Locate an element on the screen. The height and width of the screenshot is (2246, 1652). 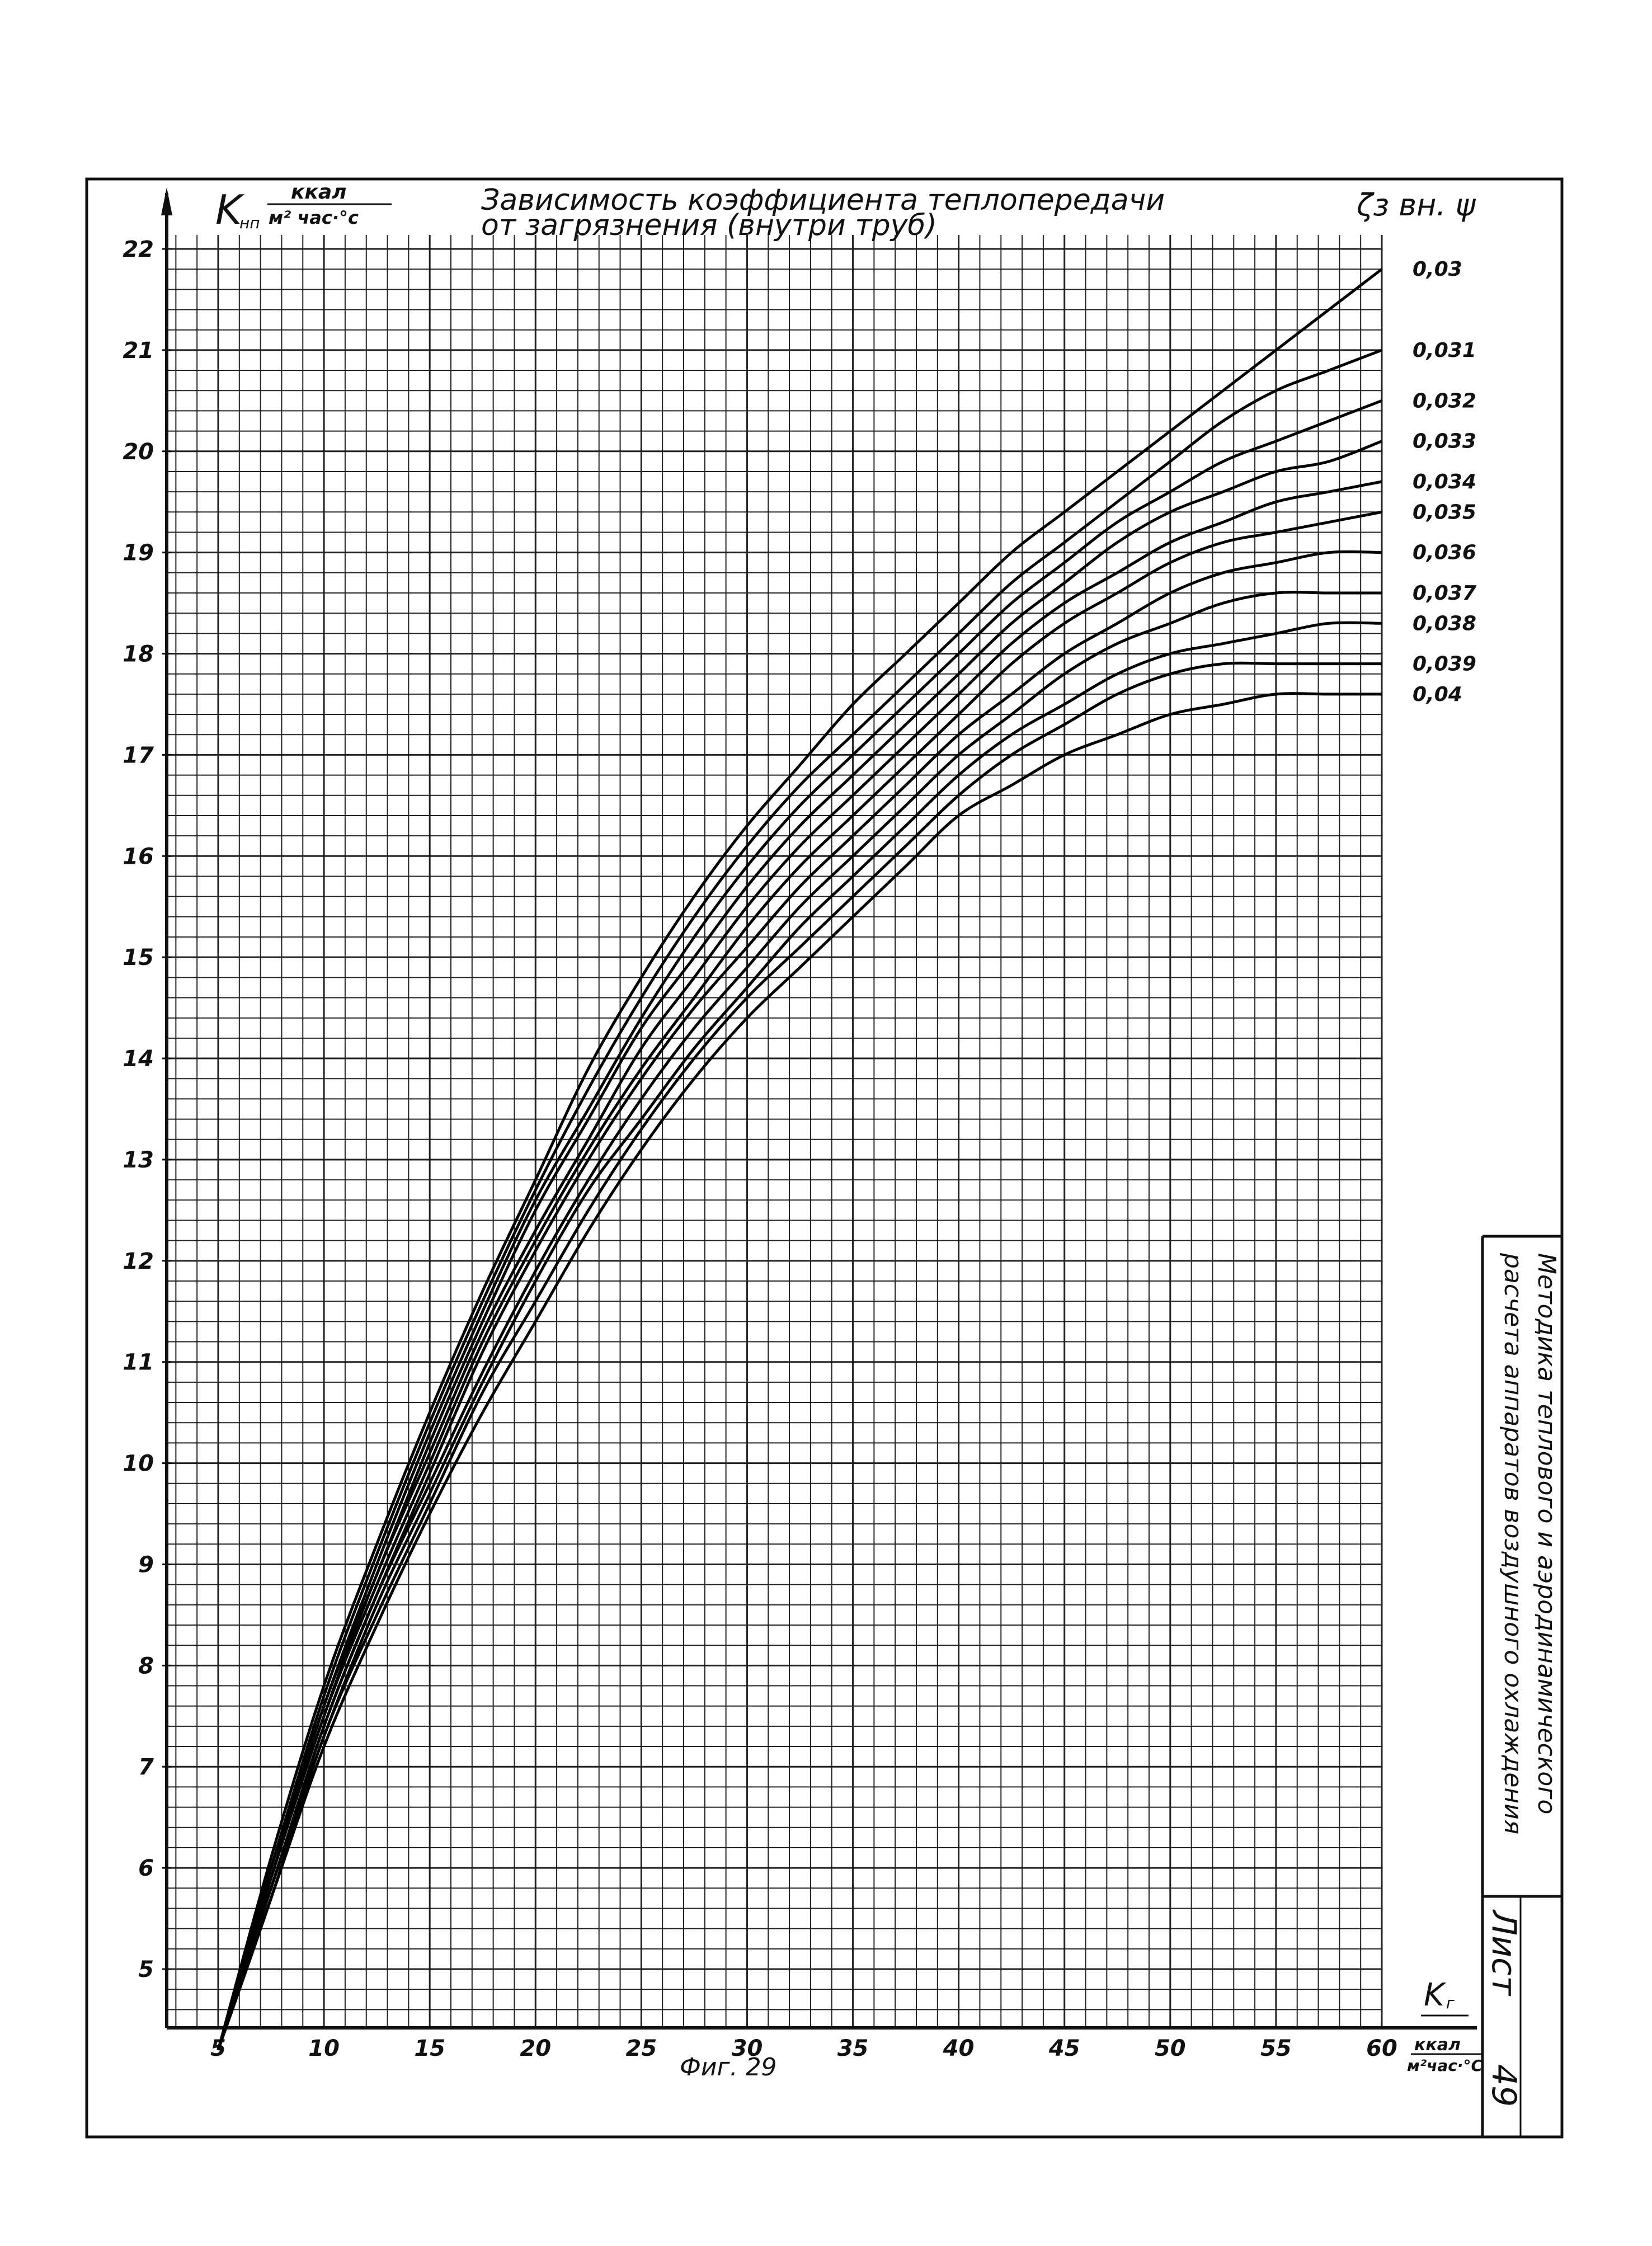
title-block-line1: Методика теплового и аэродинамического is located at coordinates (1547, 1533).